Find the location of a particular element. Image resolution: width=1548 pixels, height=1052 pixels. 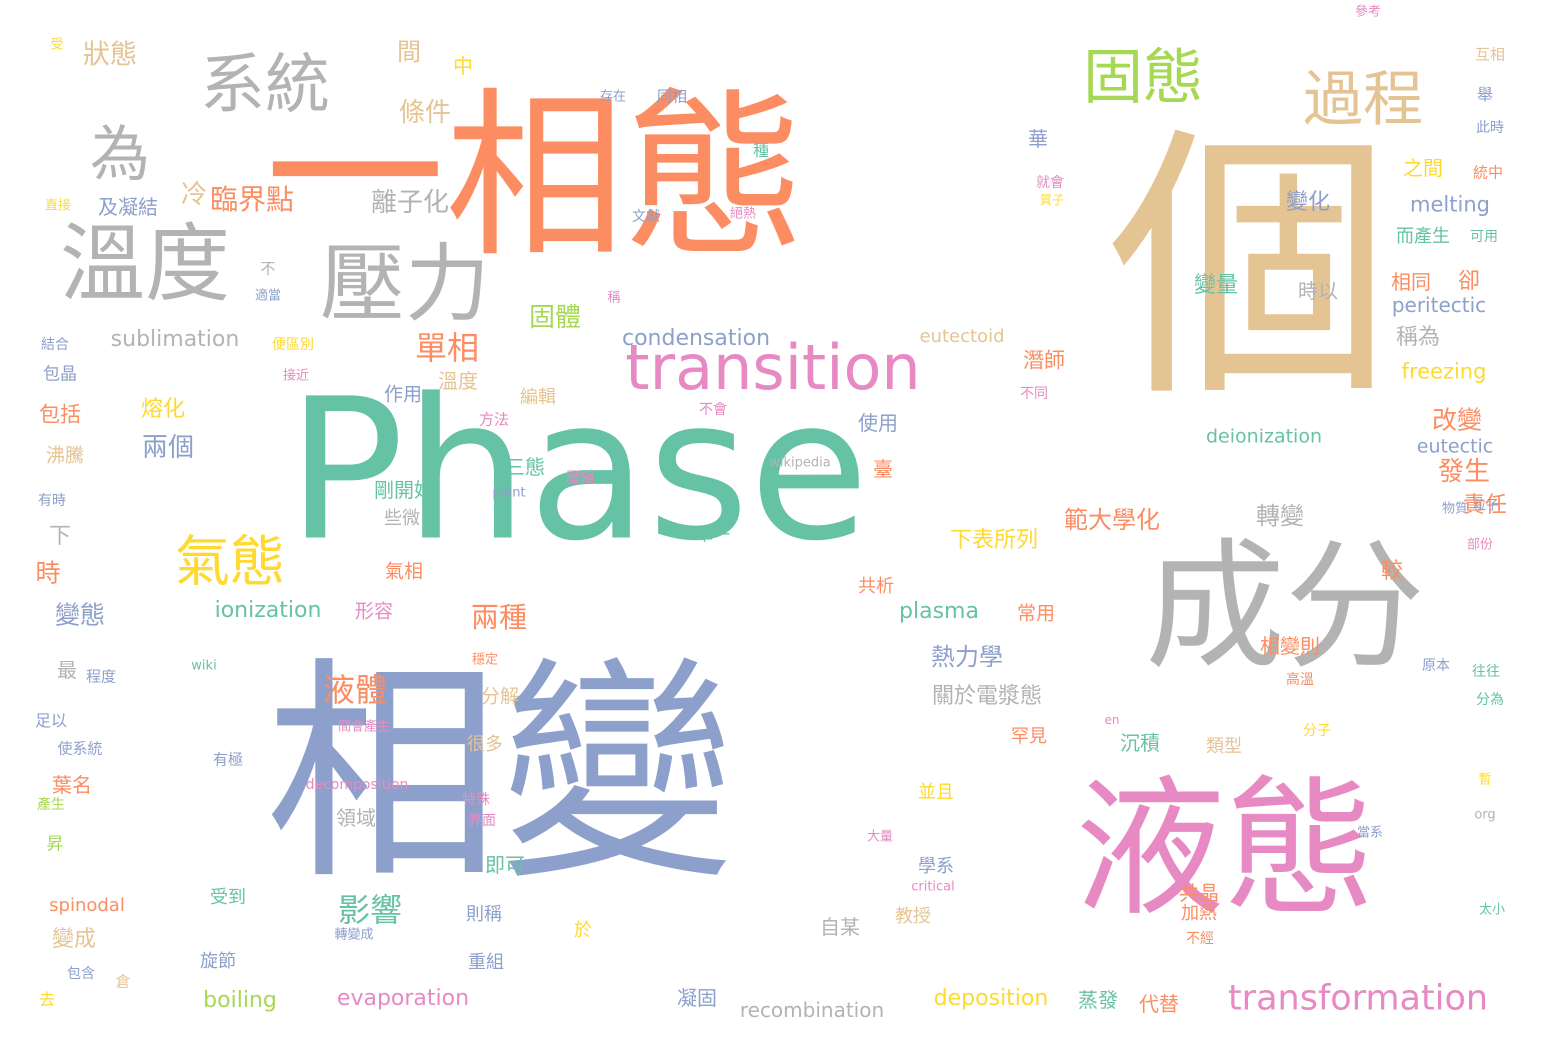

word-org: org is located at coordinates (1485, 815).